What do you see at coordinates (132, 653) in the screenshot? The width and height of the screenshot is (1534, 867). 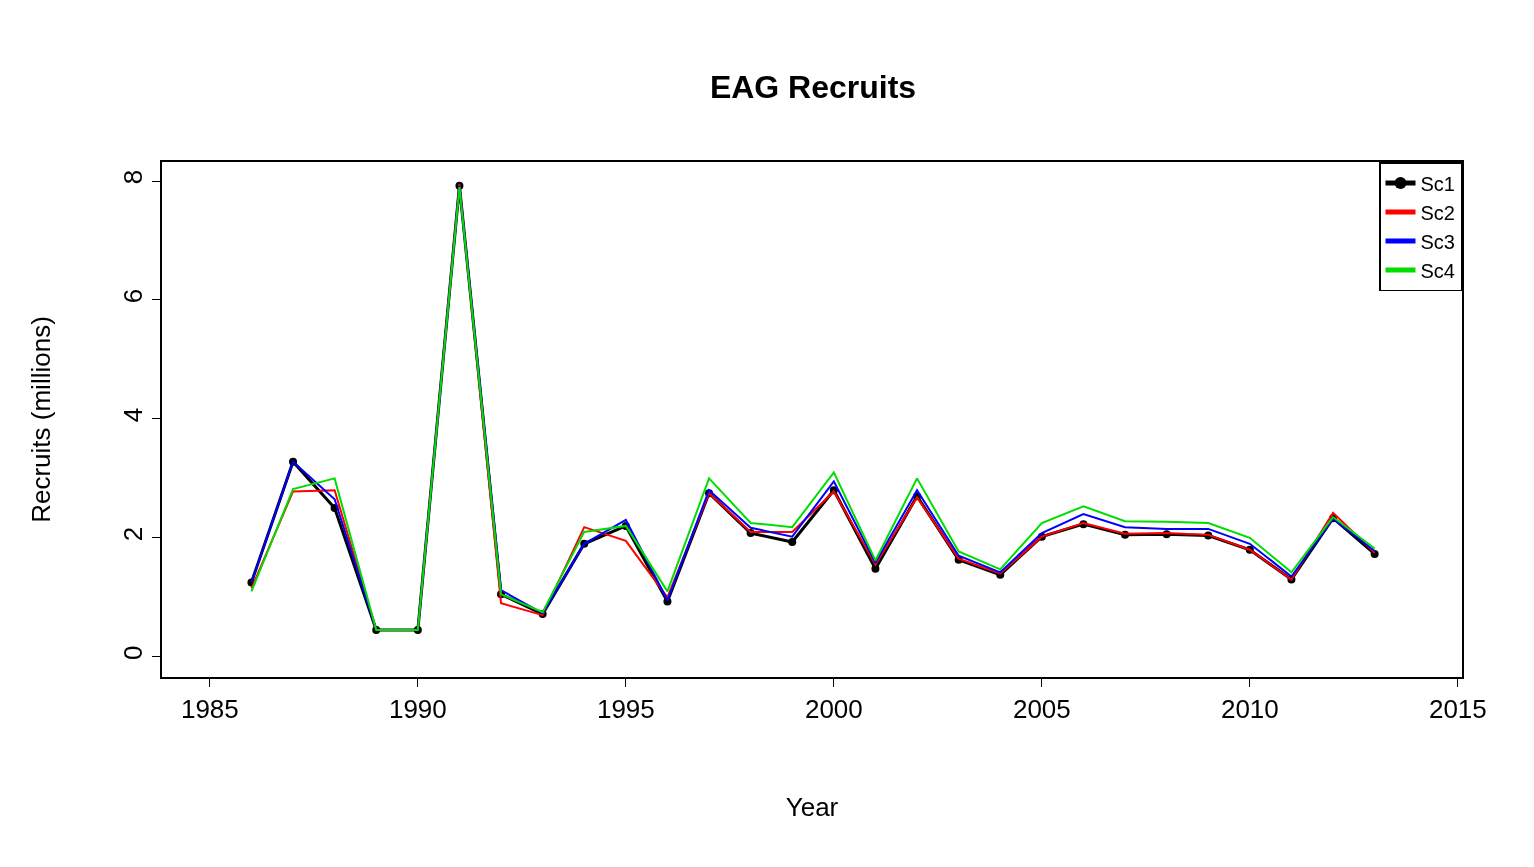 I see `y-tick-label: 0` at bounding box center [132, 653].